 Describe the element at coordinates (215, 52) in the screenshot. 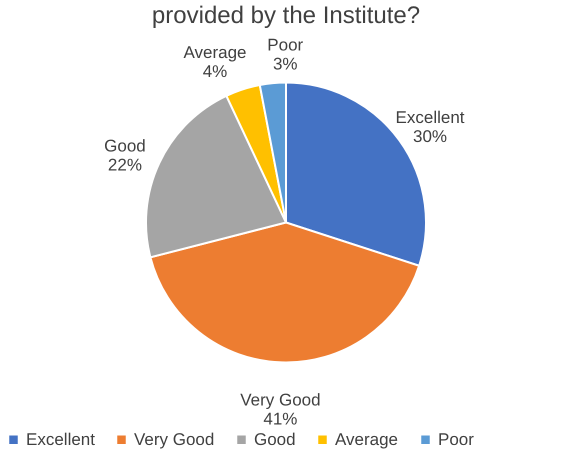

I see `slice-label: Average` at that location.